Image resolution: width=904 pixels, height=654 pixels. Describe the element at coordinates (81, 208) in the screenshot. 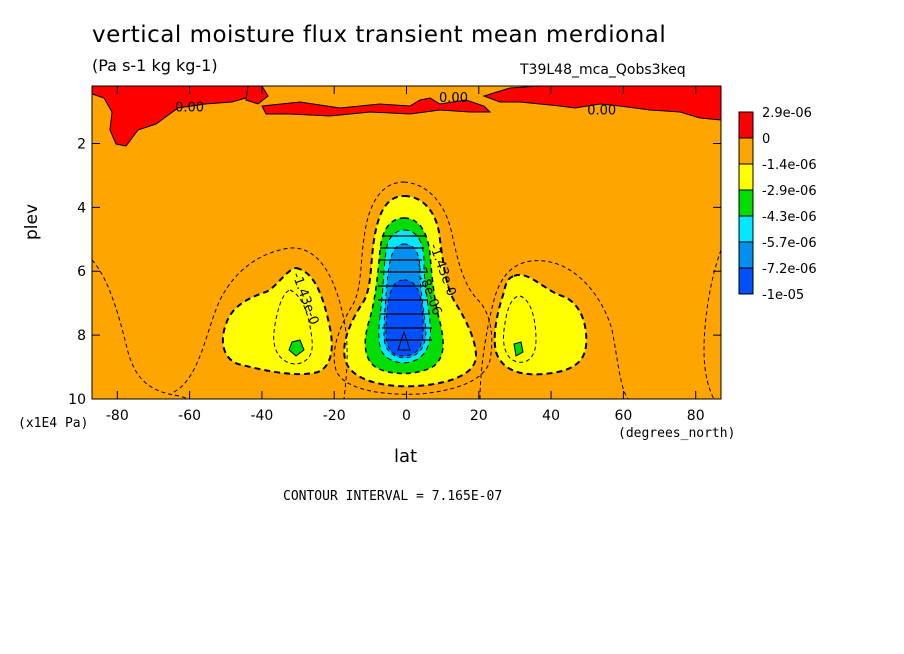

I see `y-tick-label: 4` at that location.